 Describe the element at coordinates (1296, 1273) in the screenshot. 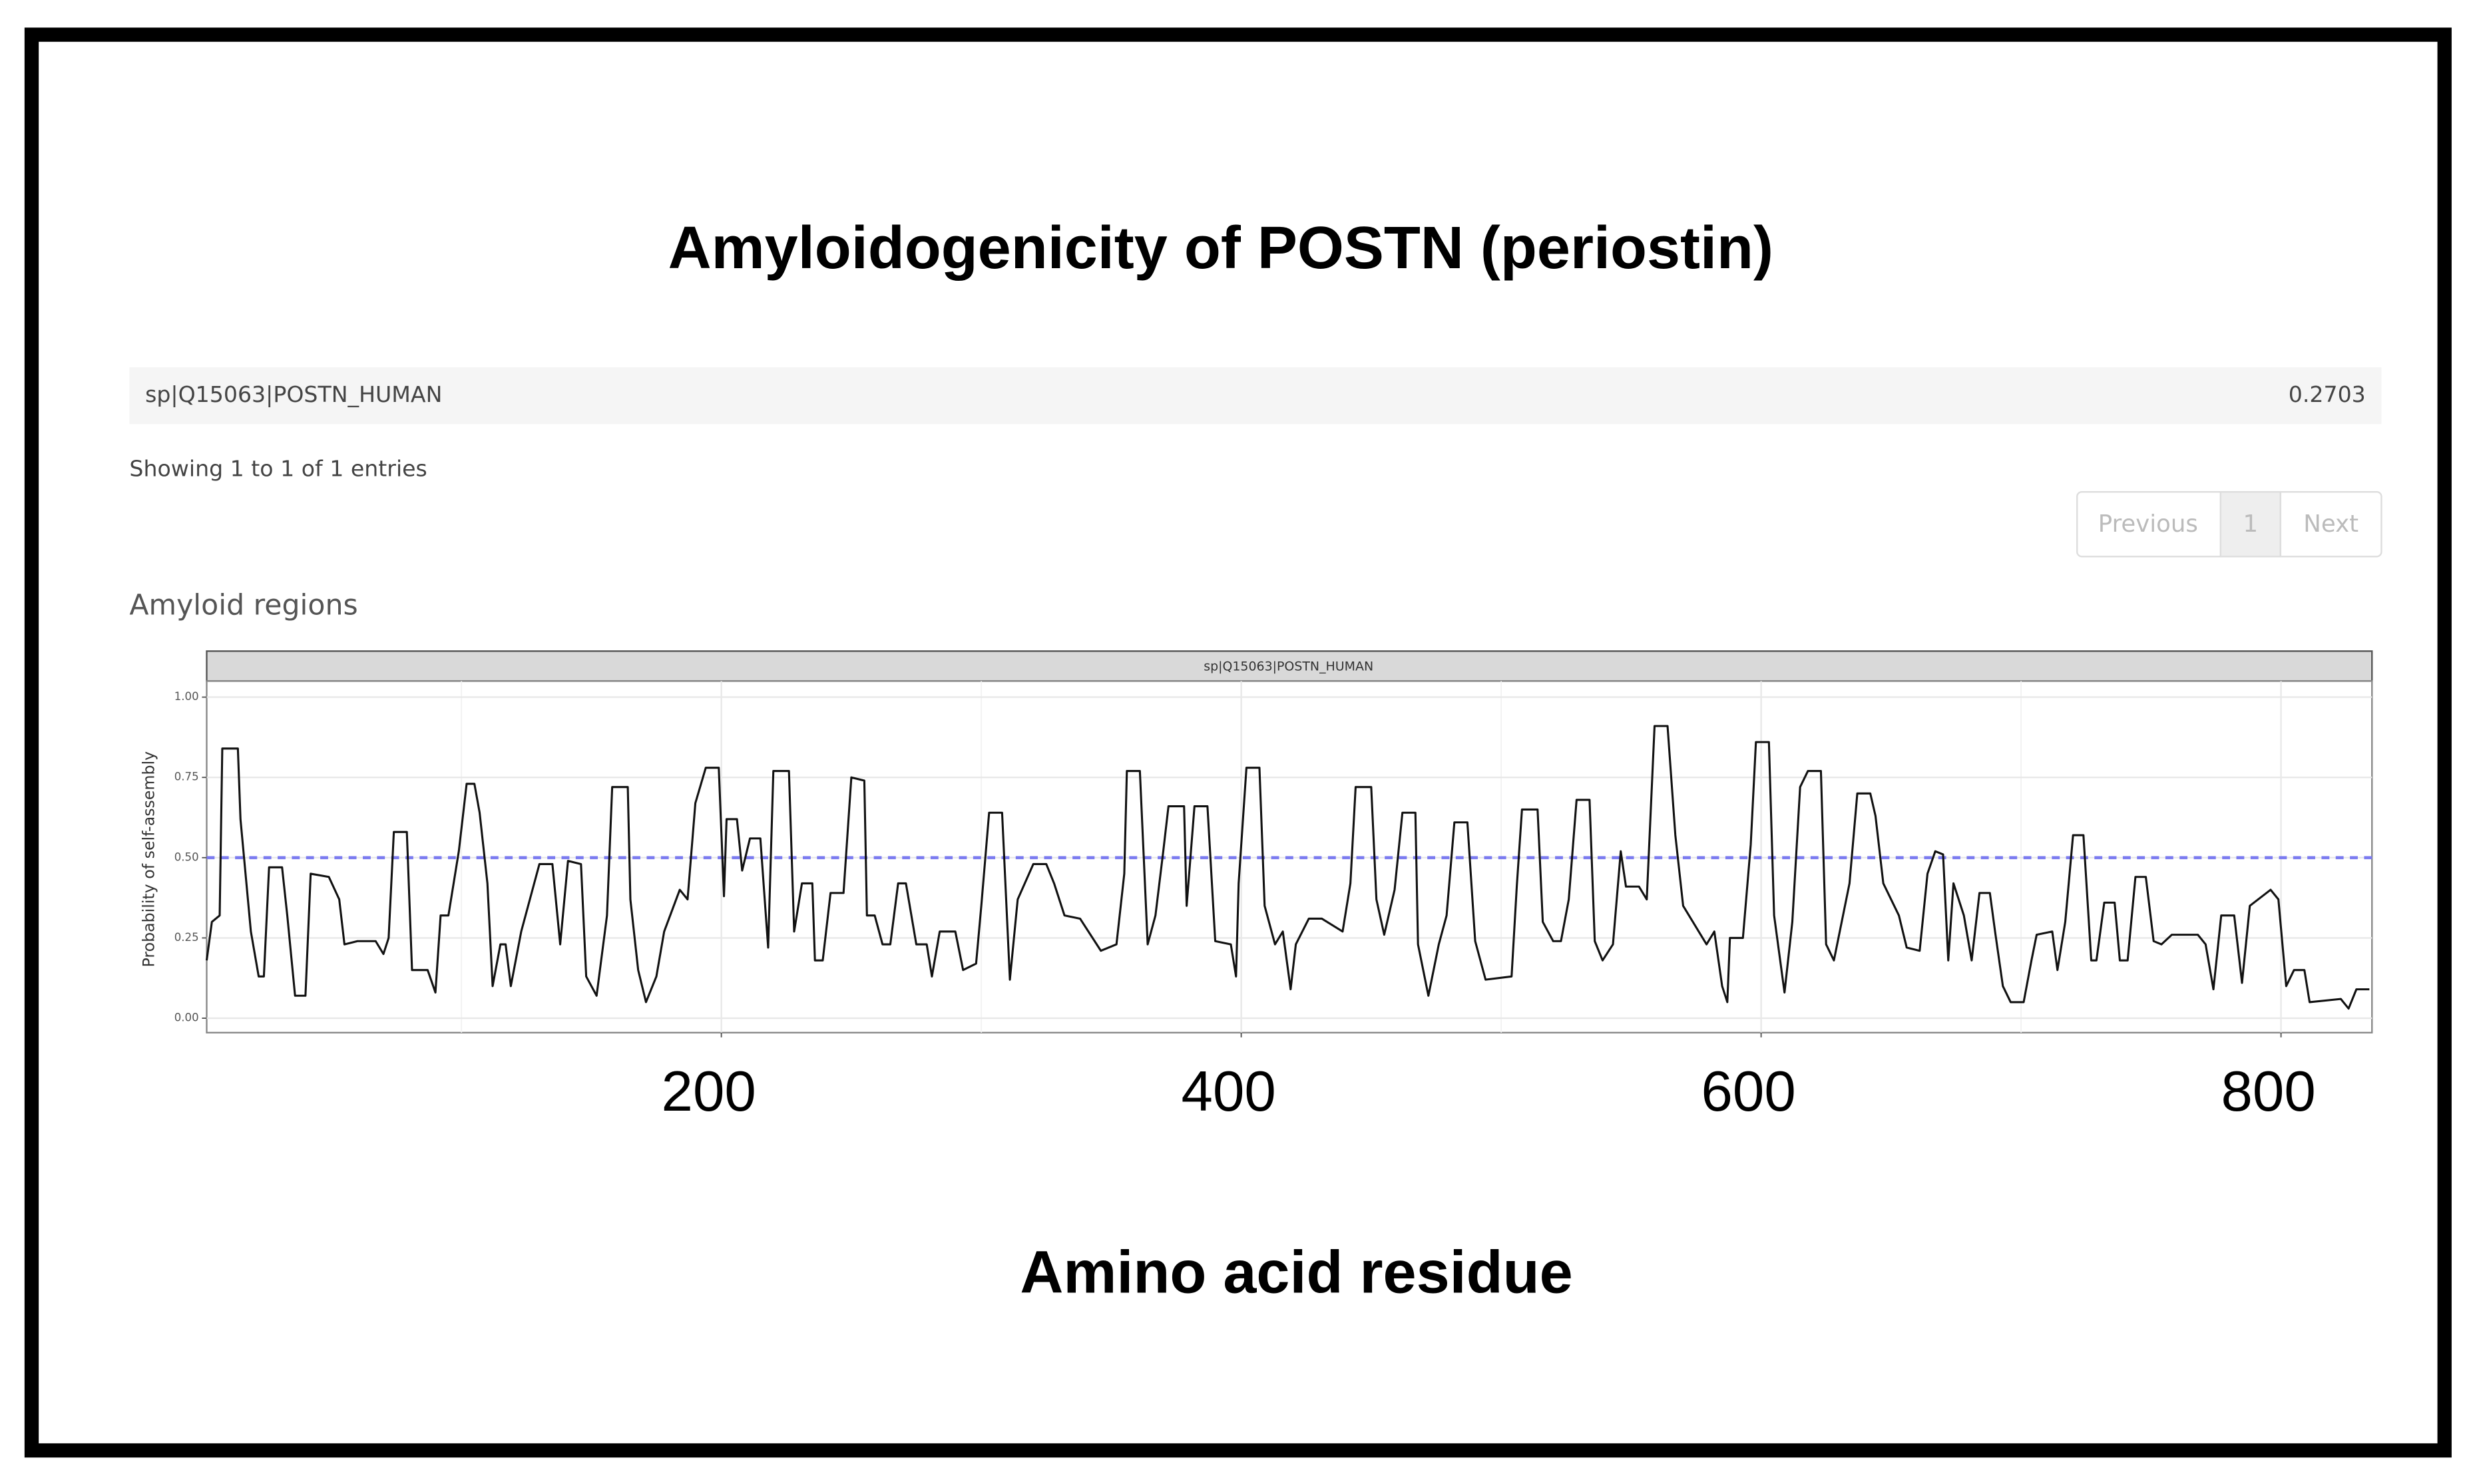

I see `x-axis-label: Amino acid residue` at that location.